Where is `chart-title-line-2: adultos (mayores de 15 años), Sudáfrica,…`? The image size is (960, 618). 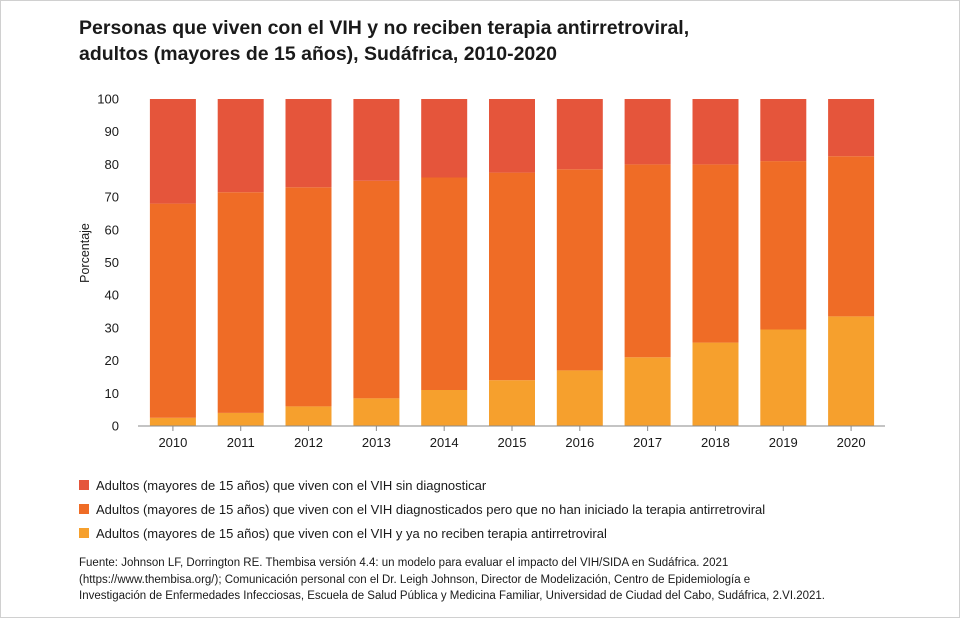
chart-title-line-2: adultos (mayores de 15 años), Sudáfrica,… is located at coordinates (318, 54).